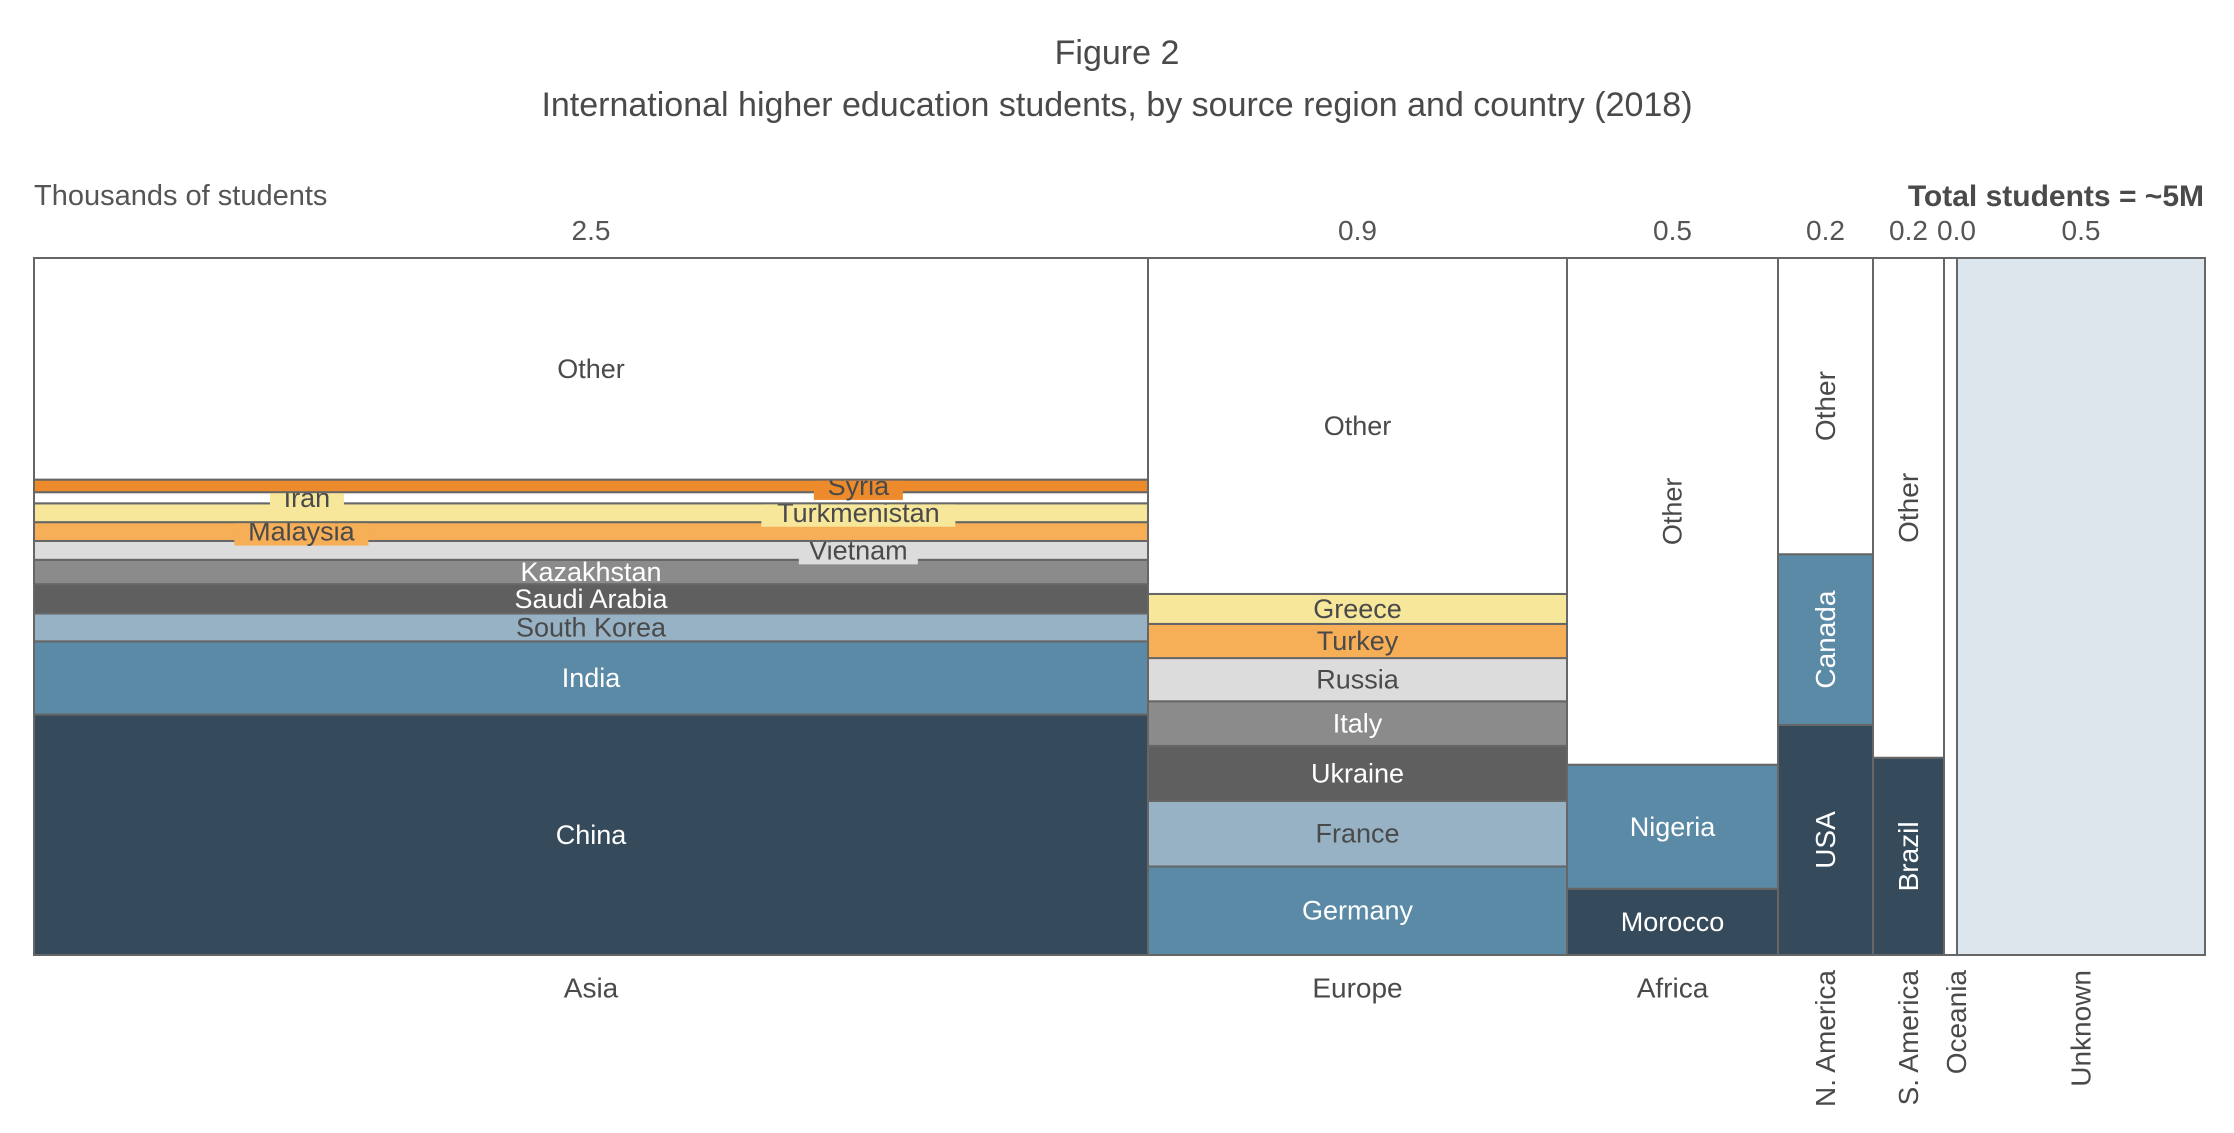 This screenshot has width=2234, height=1133. Describe the element at coordinates (591, 531) in the screenshot. I see `segment-asia-malaysia` at that location.